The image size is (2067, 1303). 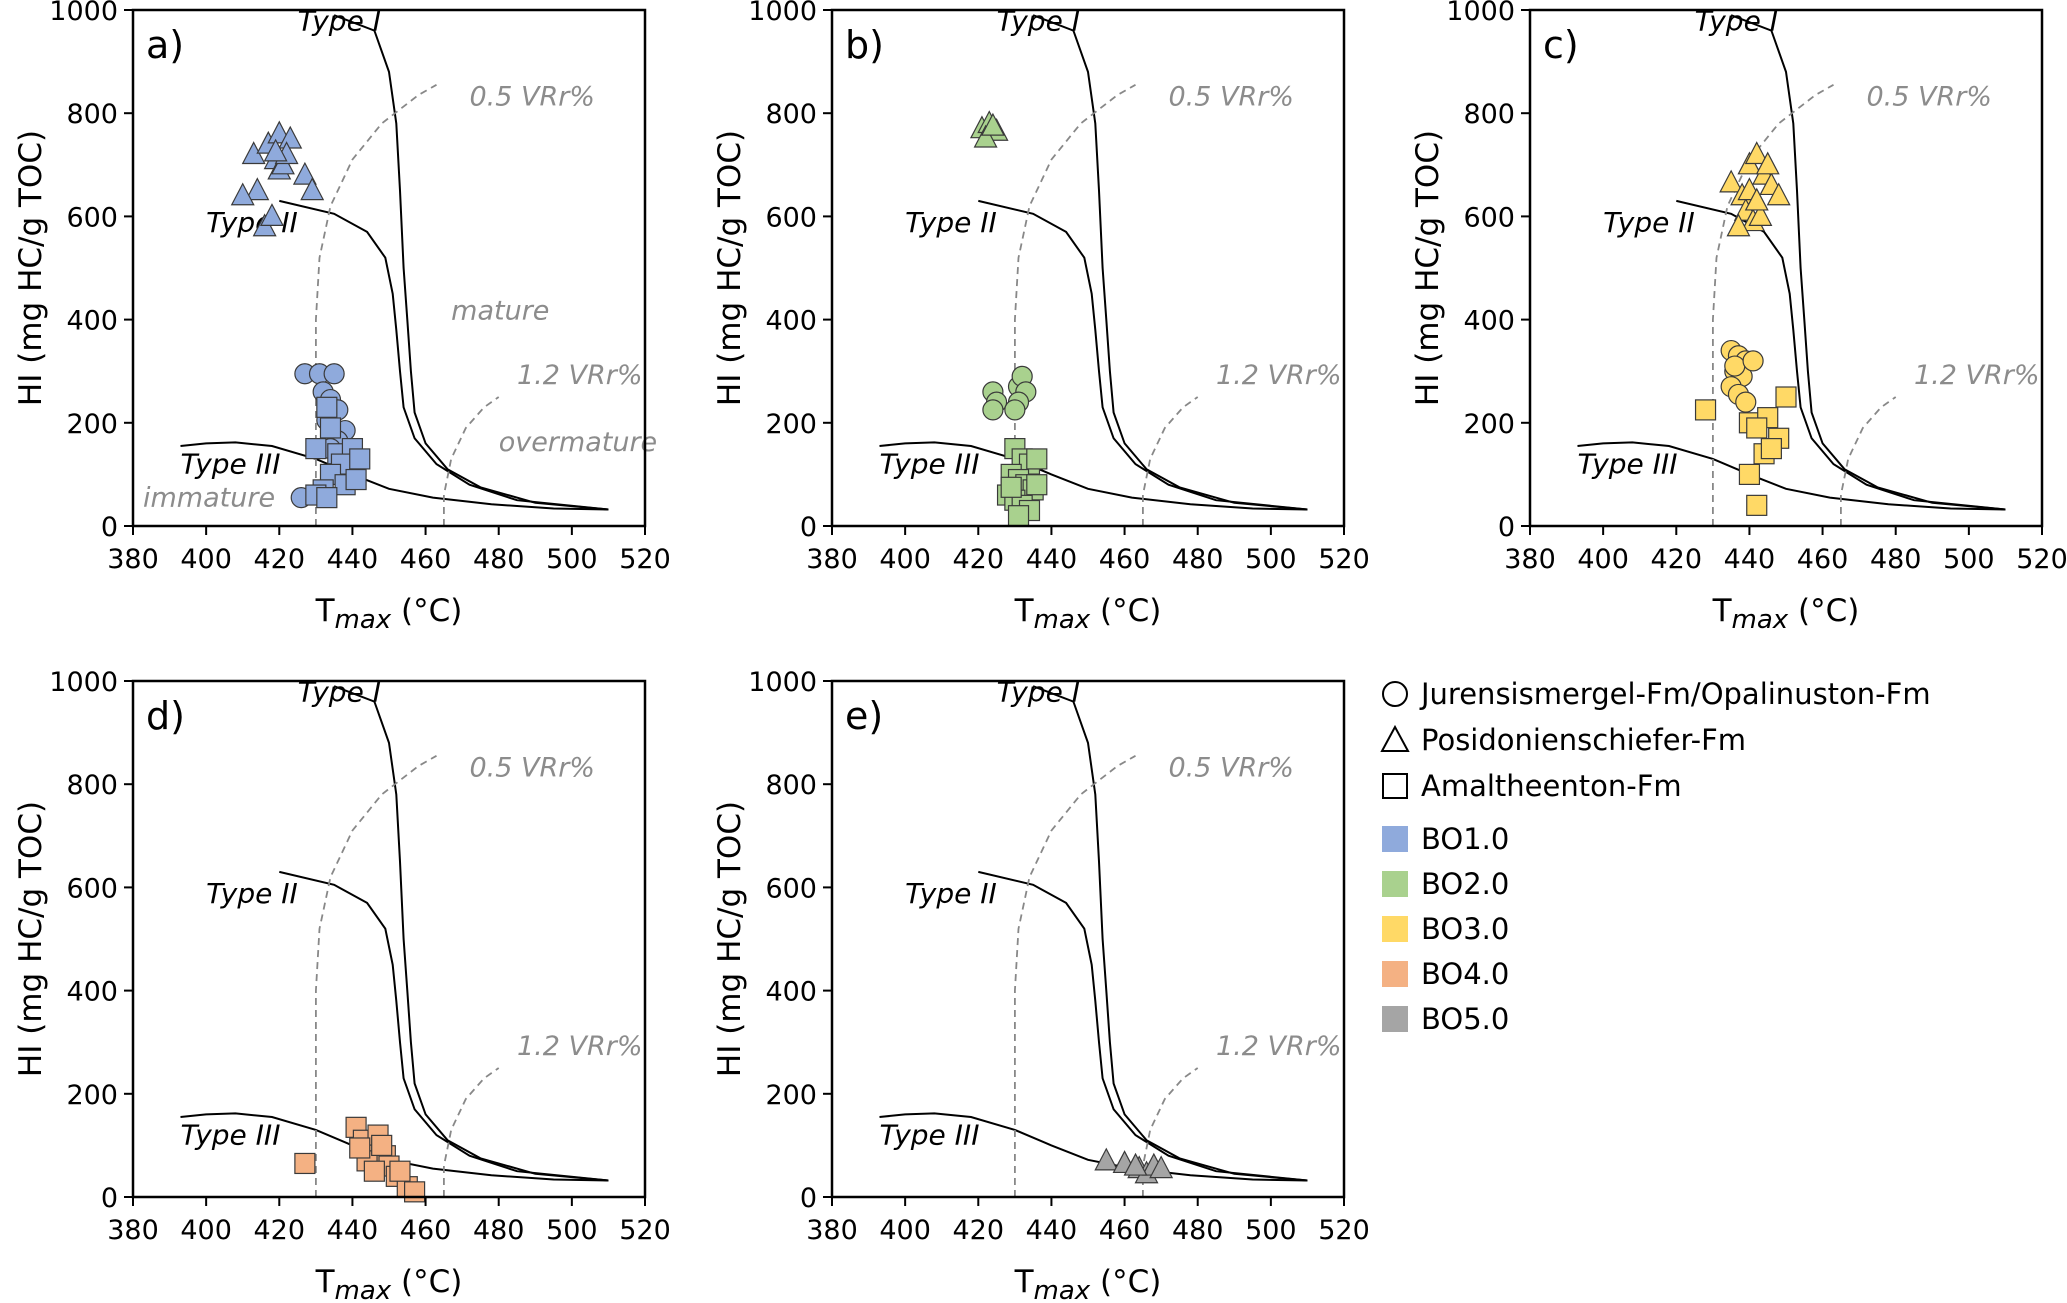 What do you see at coordinates (1395, 738) in the screenshot?
I see `legend-marker-triangle` at bounding box center [1395, 738].